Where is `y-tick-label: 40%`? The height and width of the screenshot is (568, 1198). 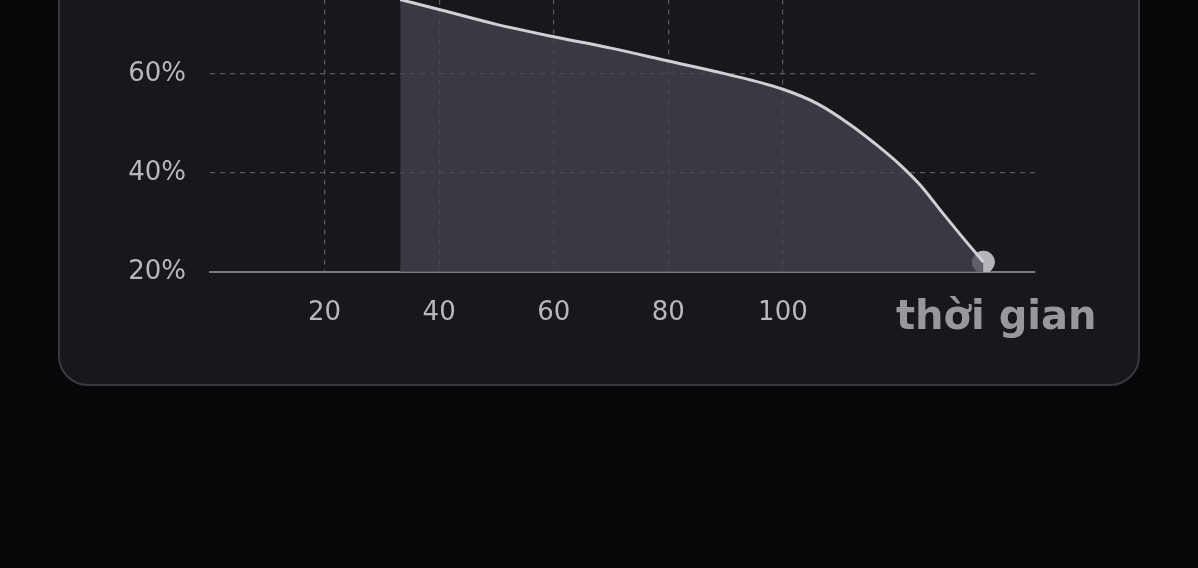
y-tick-label: 40% is located at coordinates (157, 170).